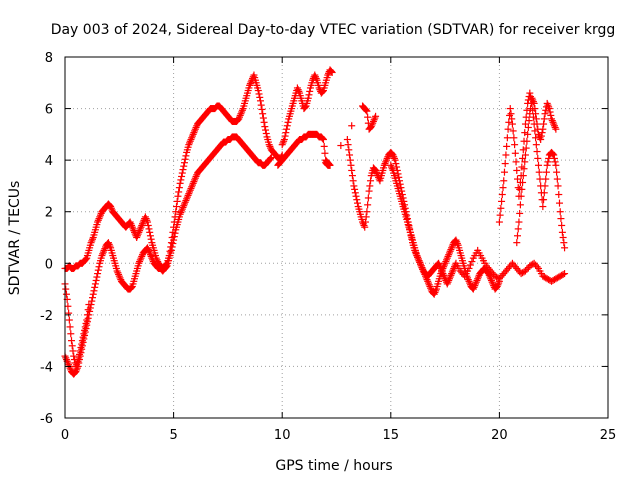  Describe the element at coordinates (49, 264) in the screenshot. I see `y-tick-label: 0` at that location.